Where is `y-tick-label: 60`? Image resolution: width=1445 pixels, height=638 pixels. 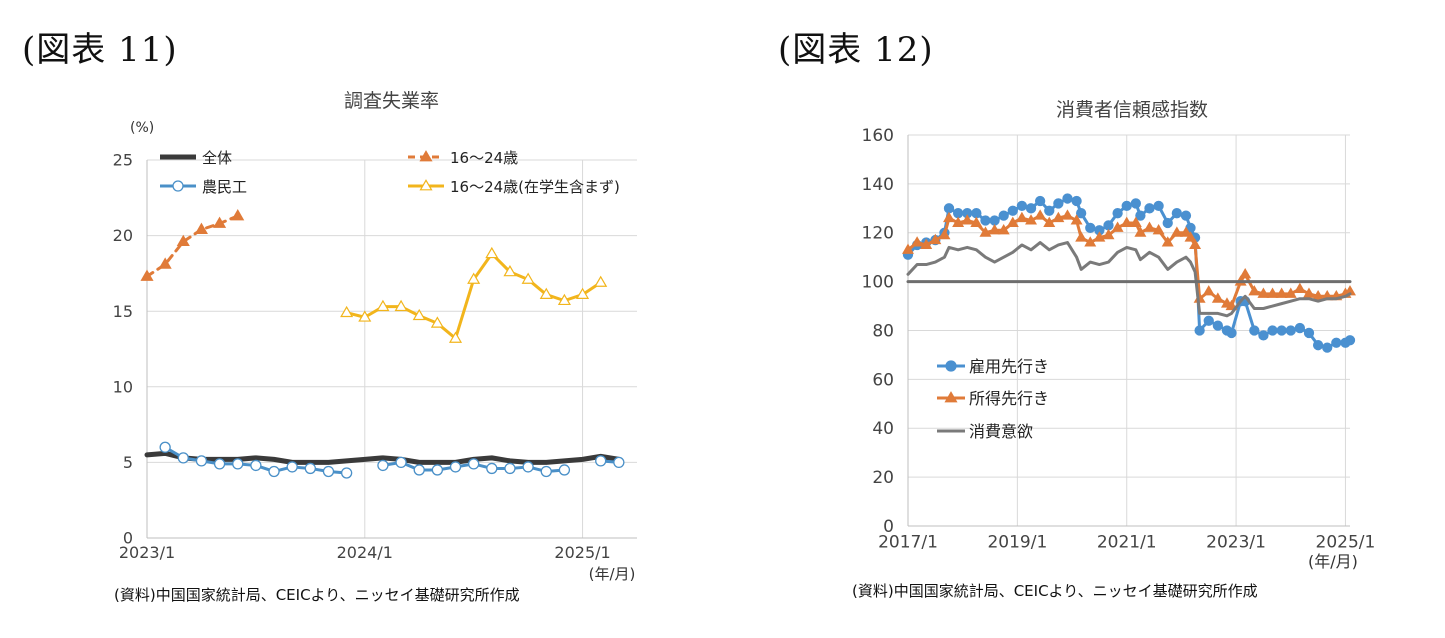 y-tick-label: 60 is located at coordinates (883, 380).